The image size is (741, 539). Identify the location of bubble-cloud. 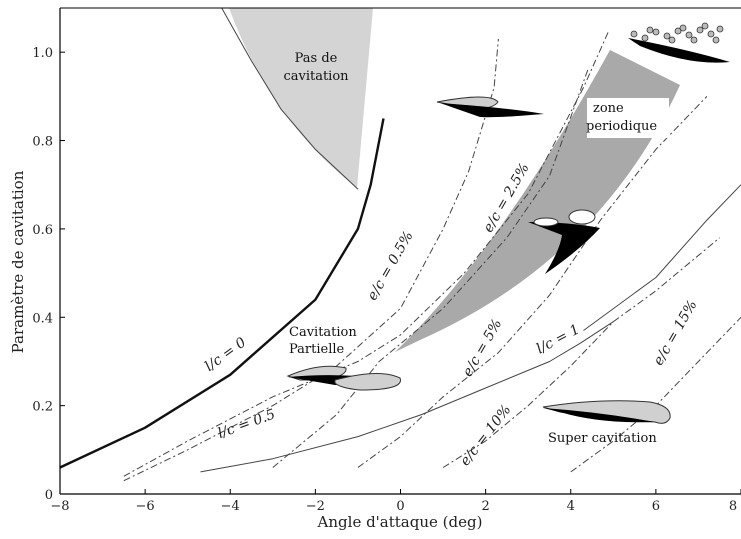
(677, 33).